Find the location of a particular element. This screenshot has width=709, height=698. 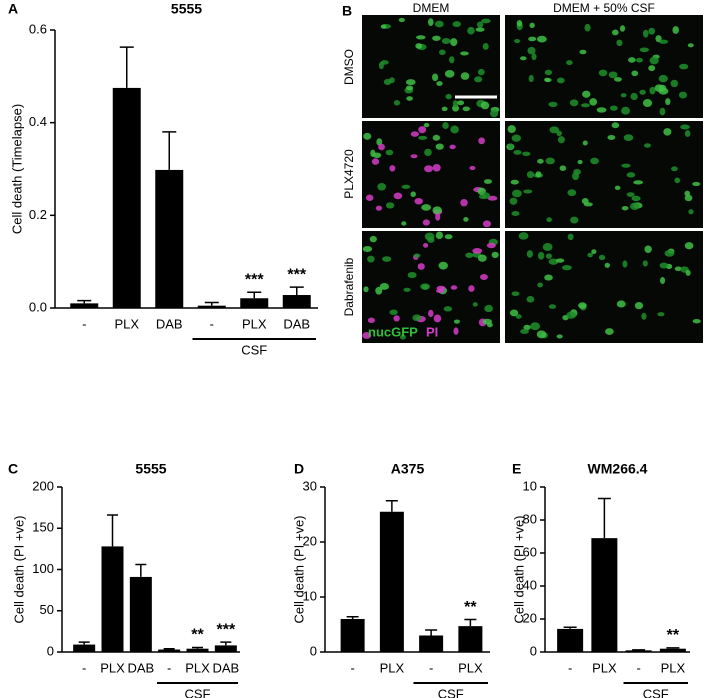

y-tick-label: 20 is located at coordinates (310, 540).